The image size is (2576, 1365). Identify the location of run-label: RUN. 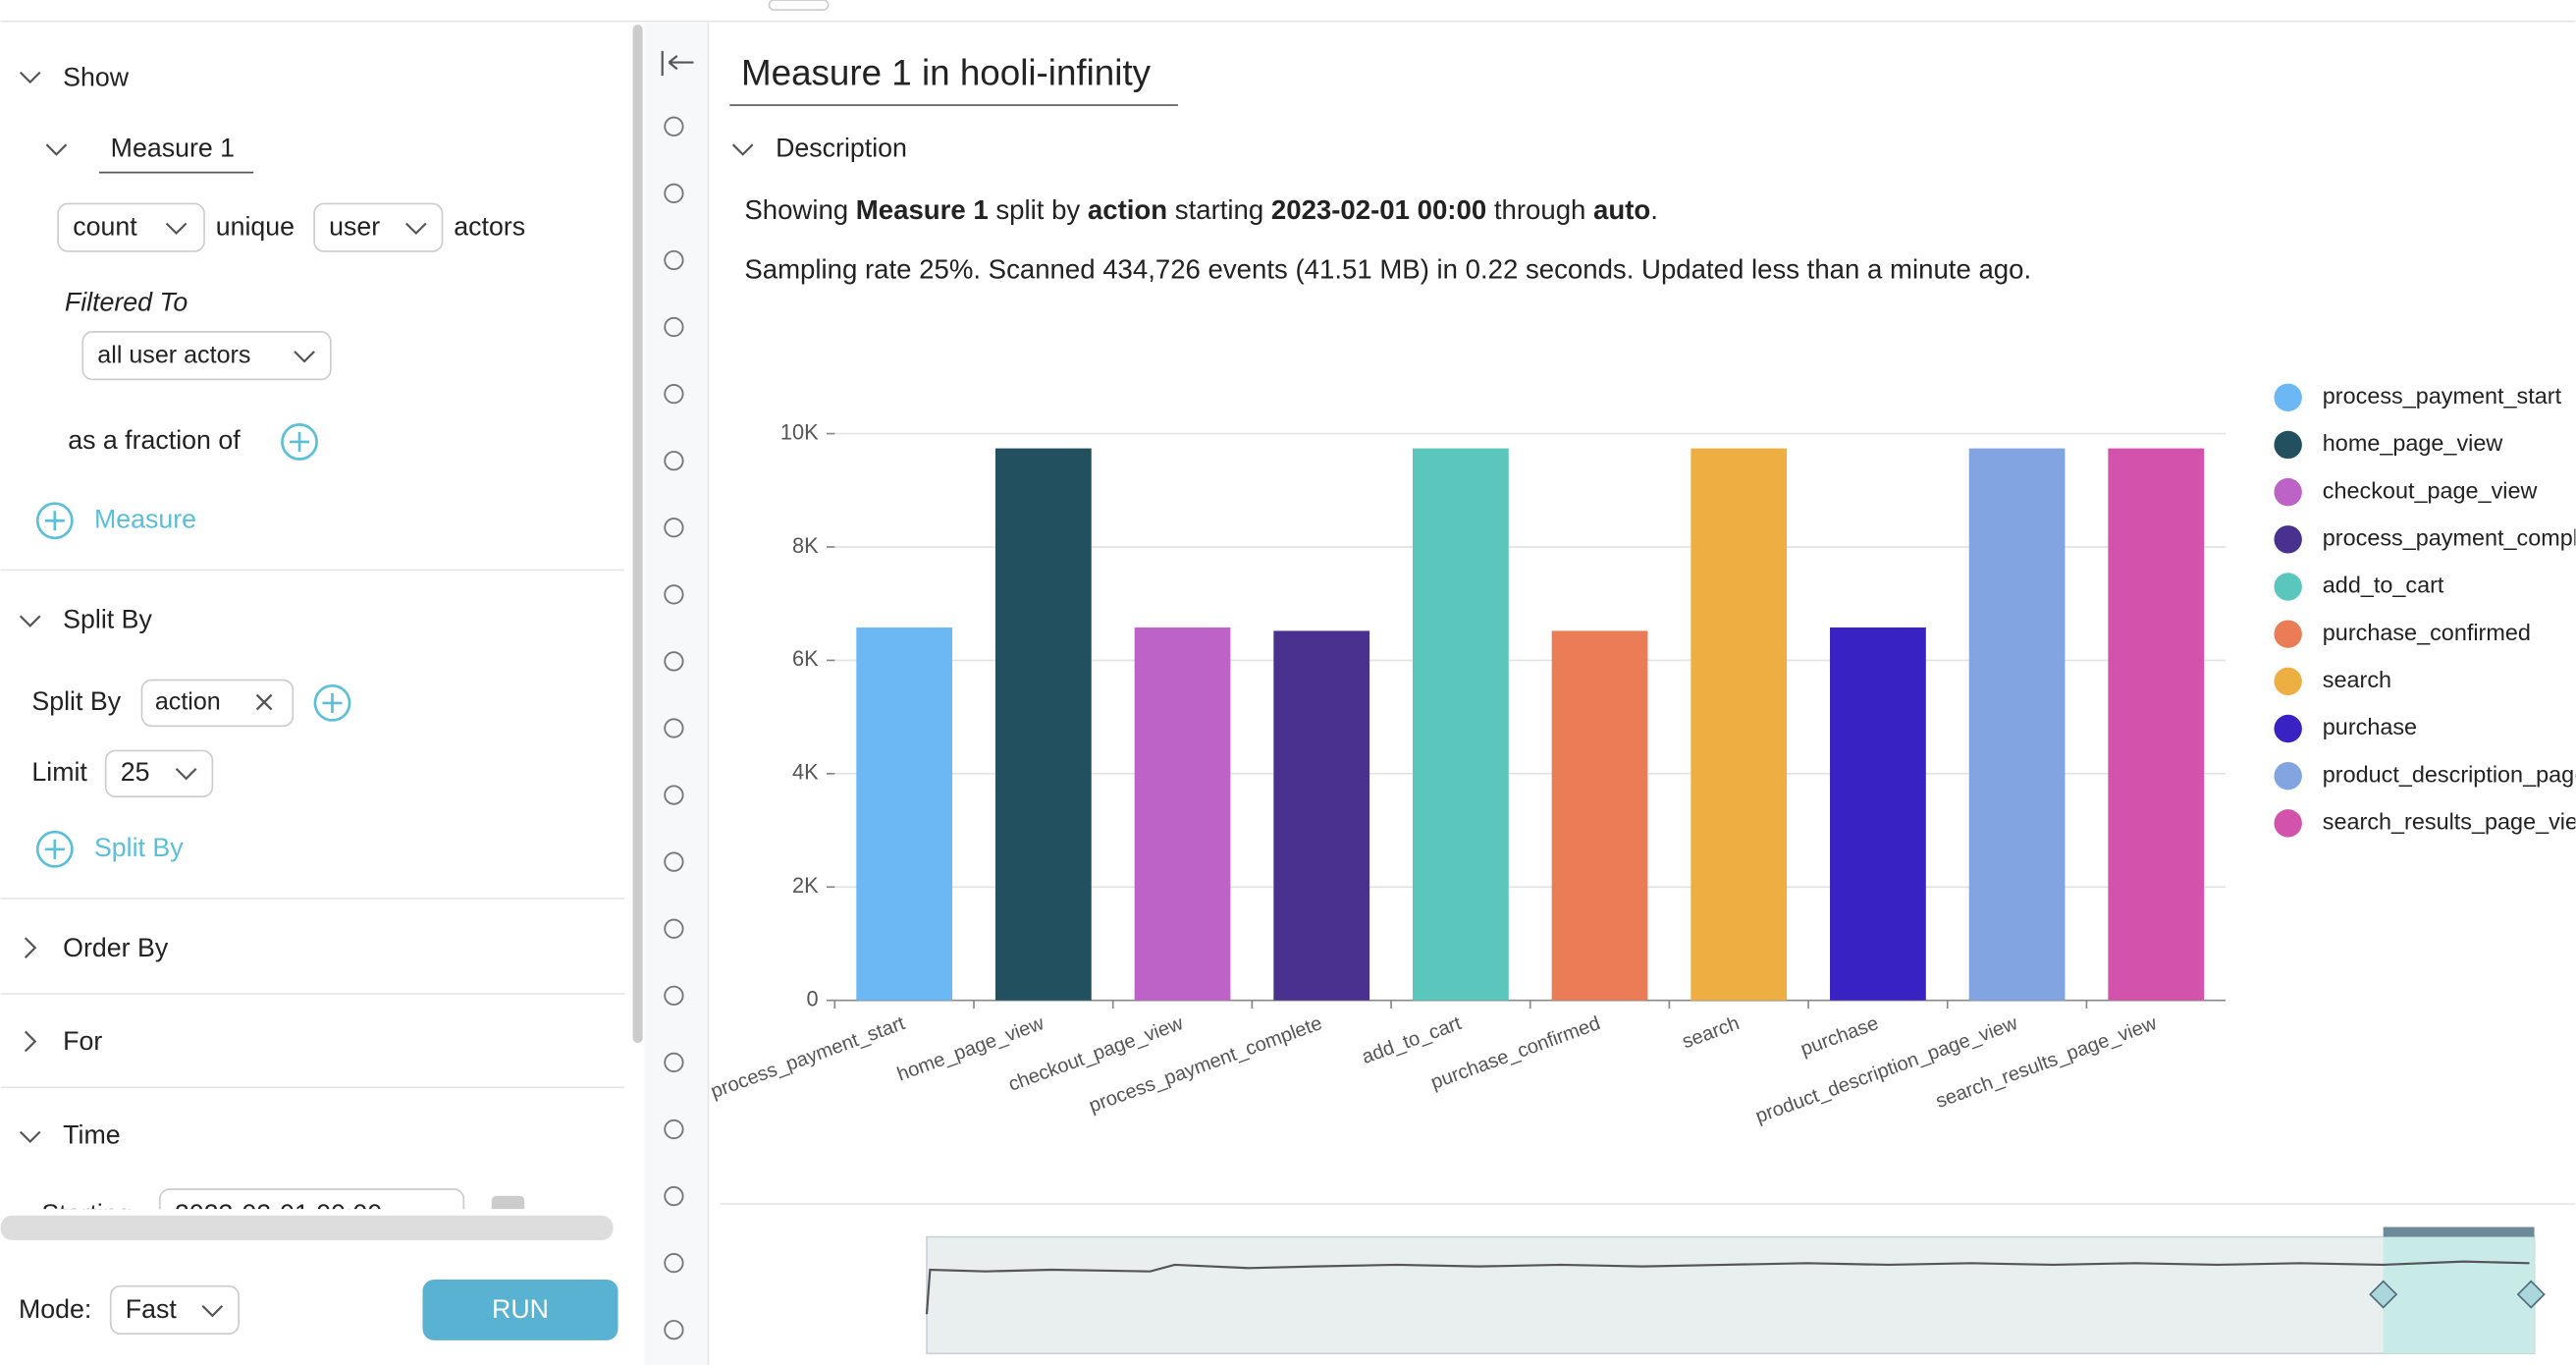
(520, 1309).